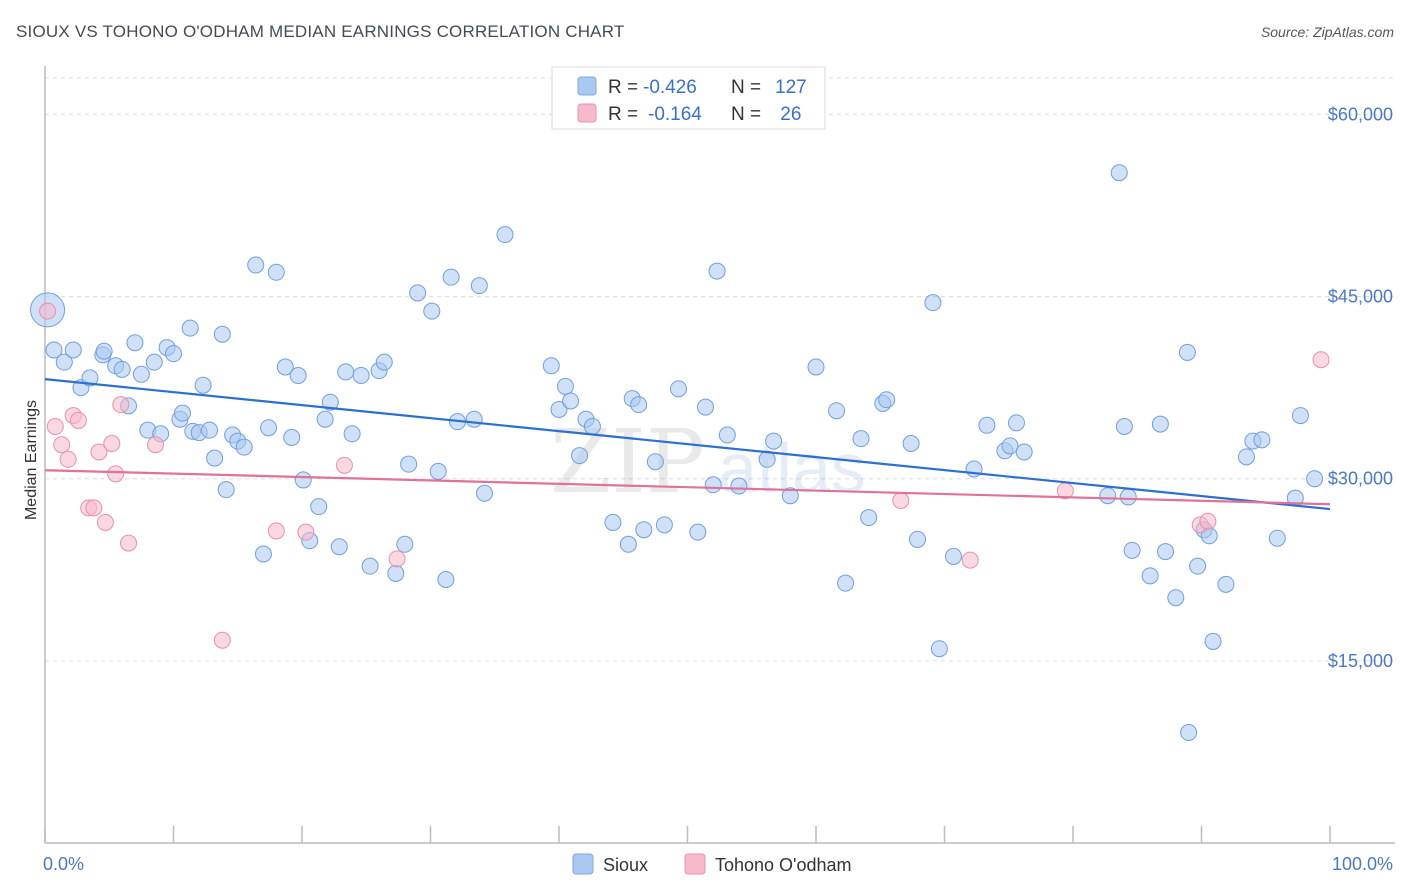 The width and height of the screenshot is (1406, 892). I want to click on legend-swatch-sioux, so click(587, 86).